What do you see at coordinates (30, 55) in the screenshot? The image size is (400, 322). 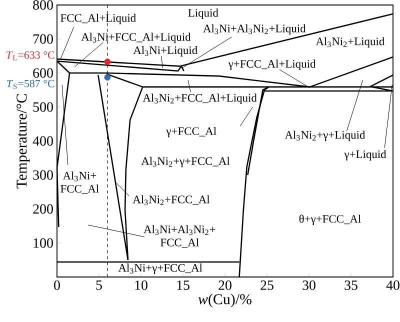 I see `text: T$_{L}$=633 °C` at bounding box center [30, 55].